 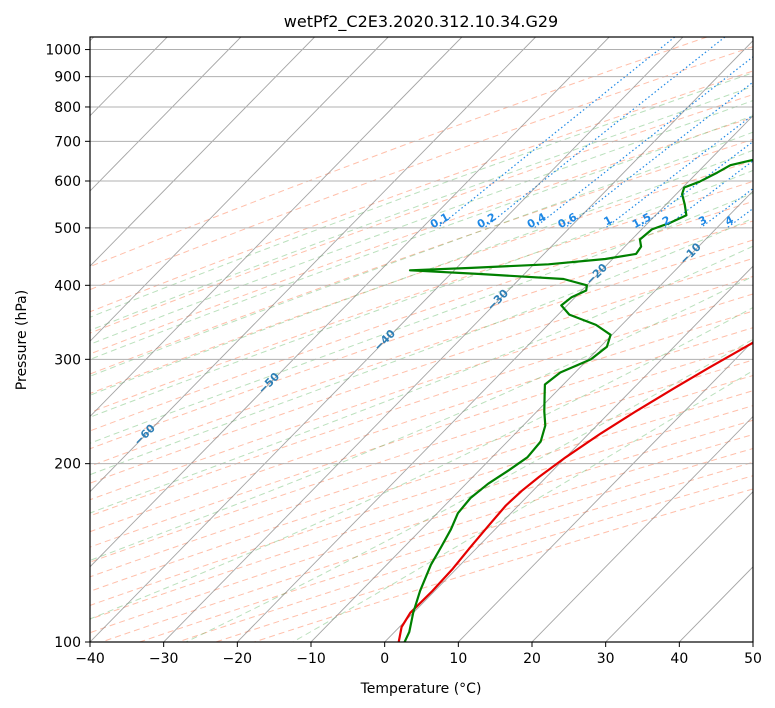 I want to click on x-tick-label: 20, so click(x=532, y=659).